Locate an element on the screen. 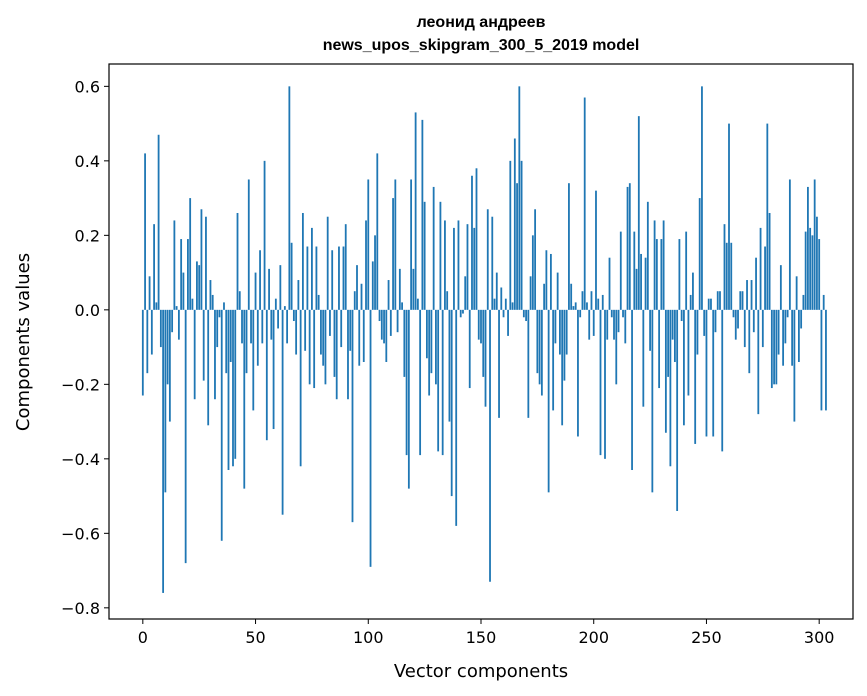 The height and width of the screenshot is (696, 867). x-tick-label: 50 is located at coordinates (255, 637).